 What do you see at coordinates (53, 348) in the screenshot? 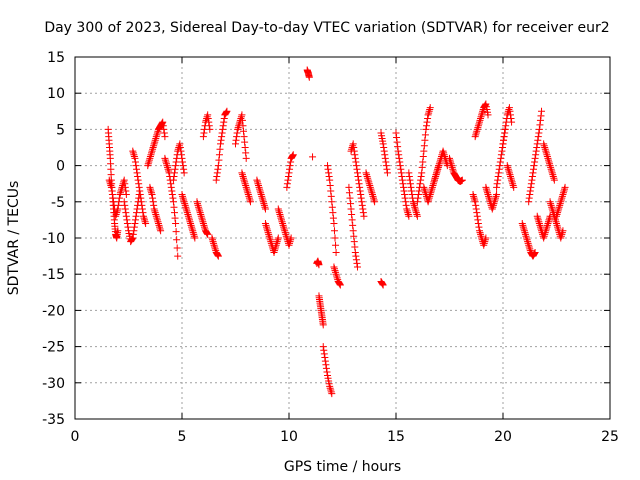
I see `y-tick-label: -25` at bounding box center [53, 348].